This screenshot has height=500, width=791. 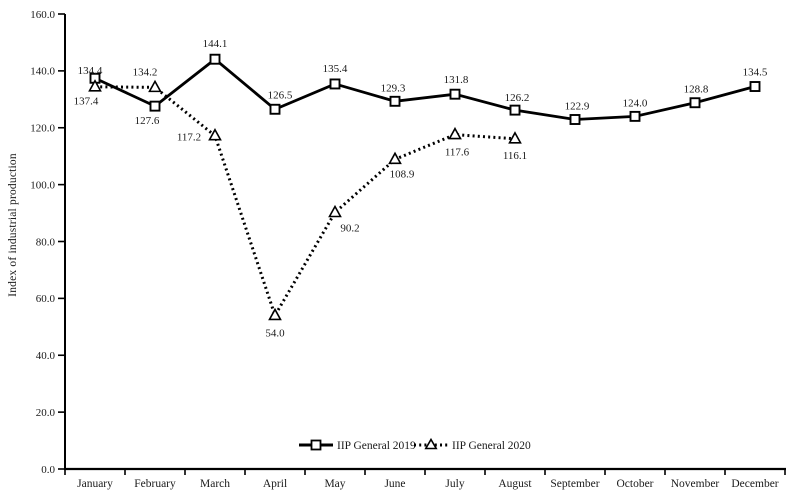 What do you see at coordinates (491, 446) in the screenshot?
I see `legend-label-2020: IIP General 2020` at bounding box center [491, 446].